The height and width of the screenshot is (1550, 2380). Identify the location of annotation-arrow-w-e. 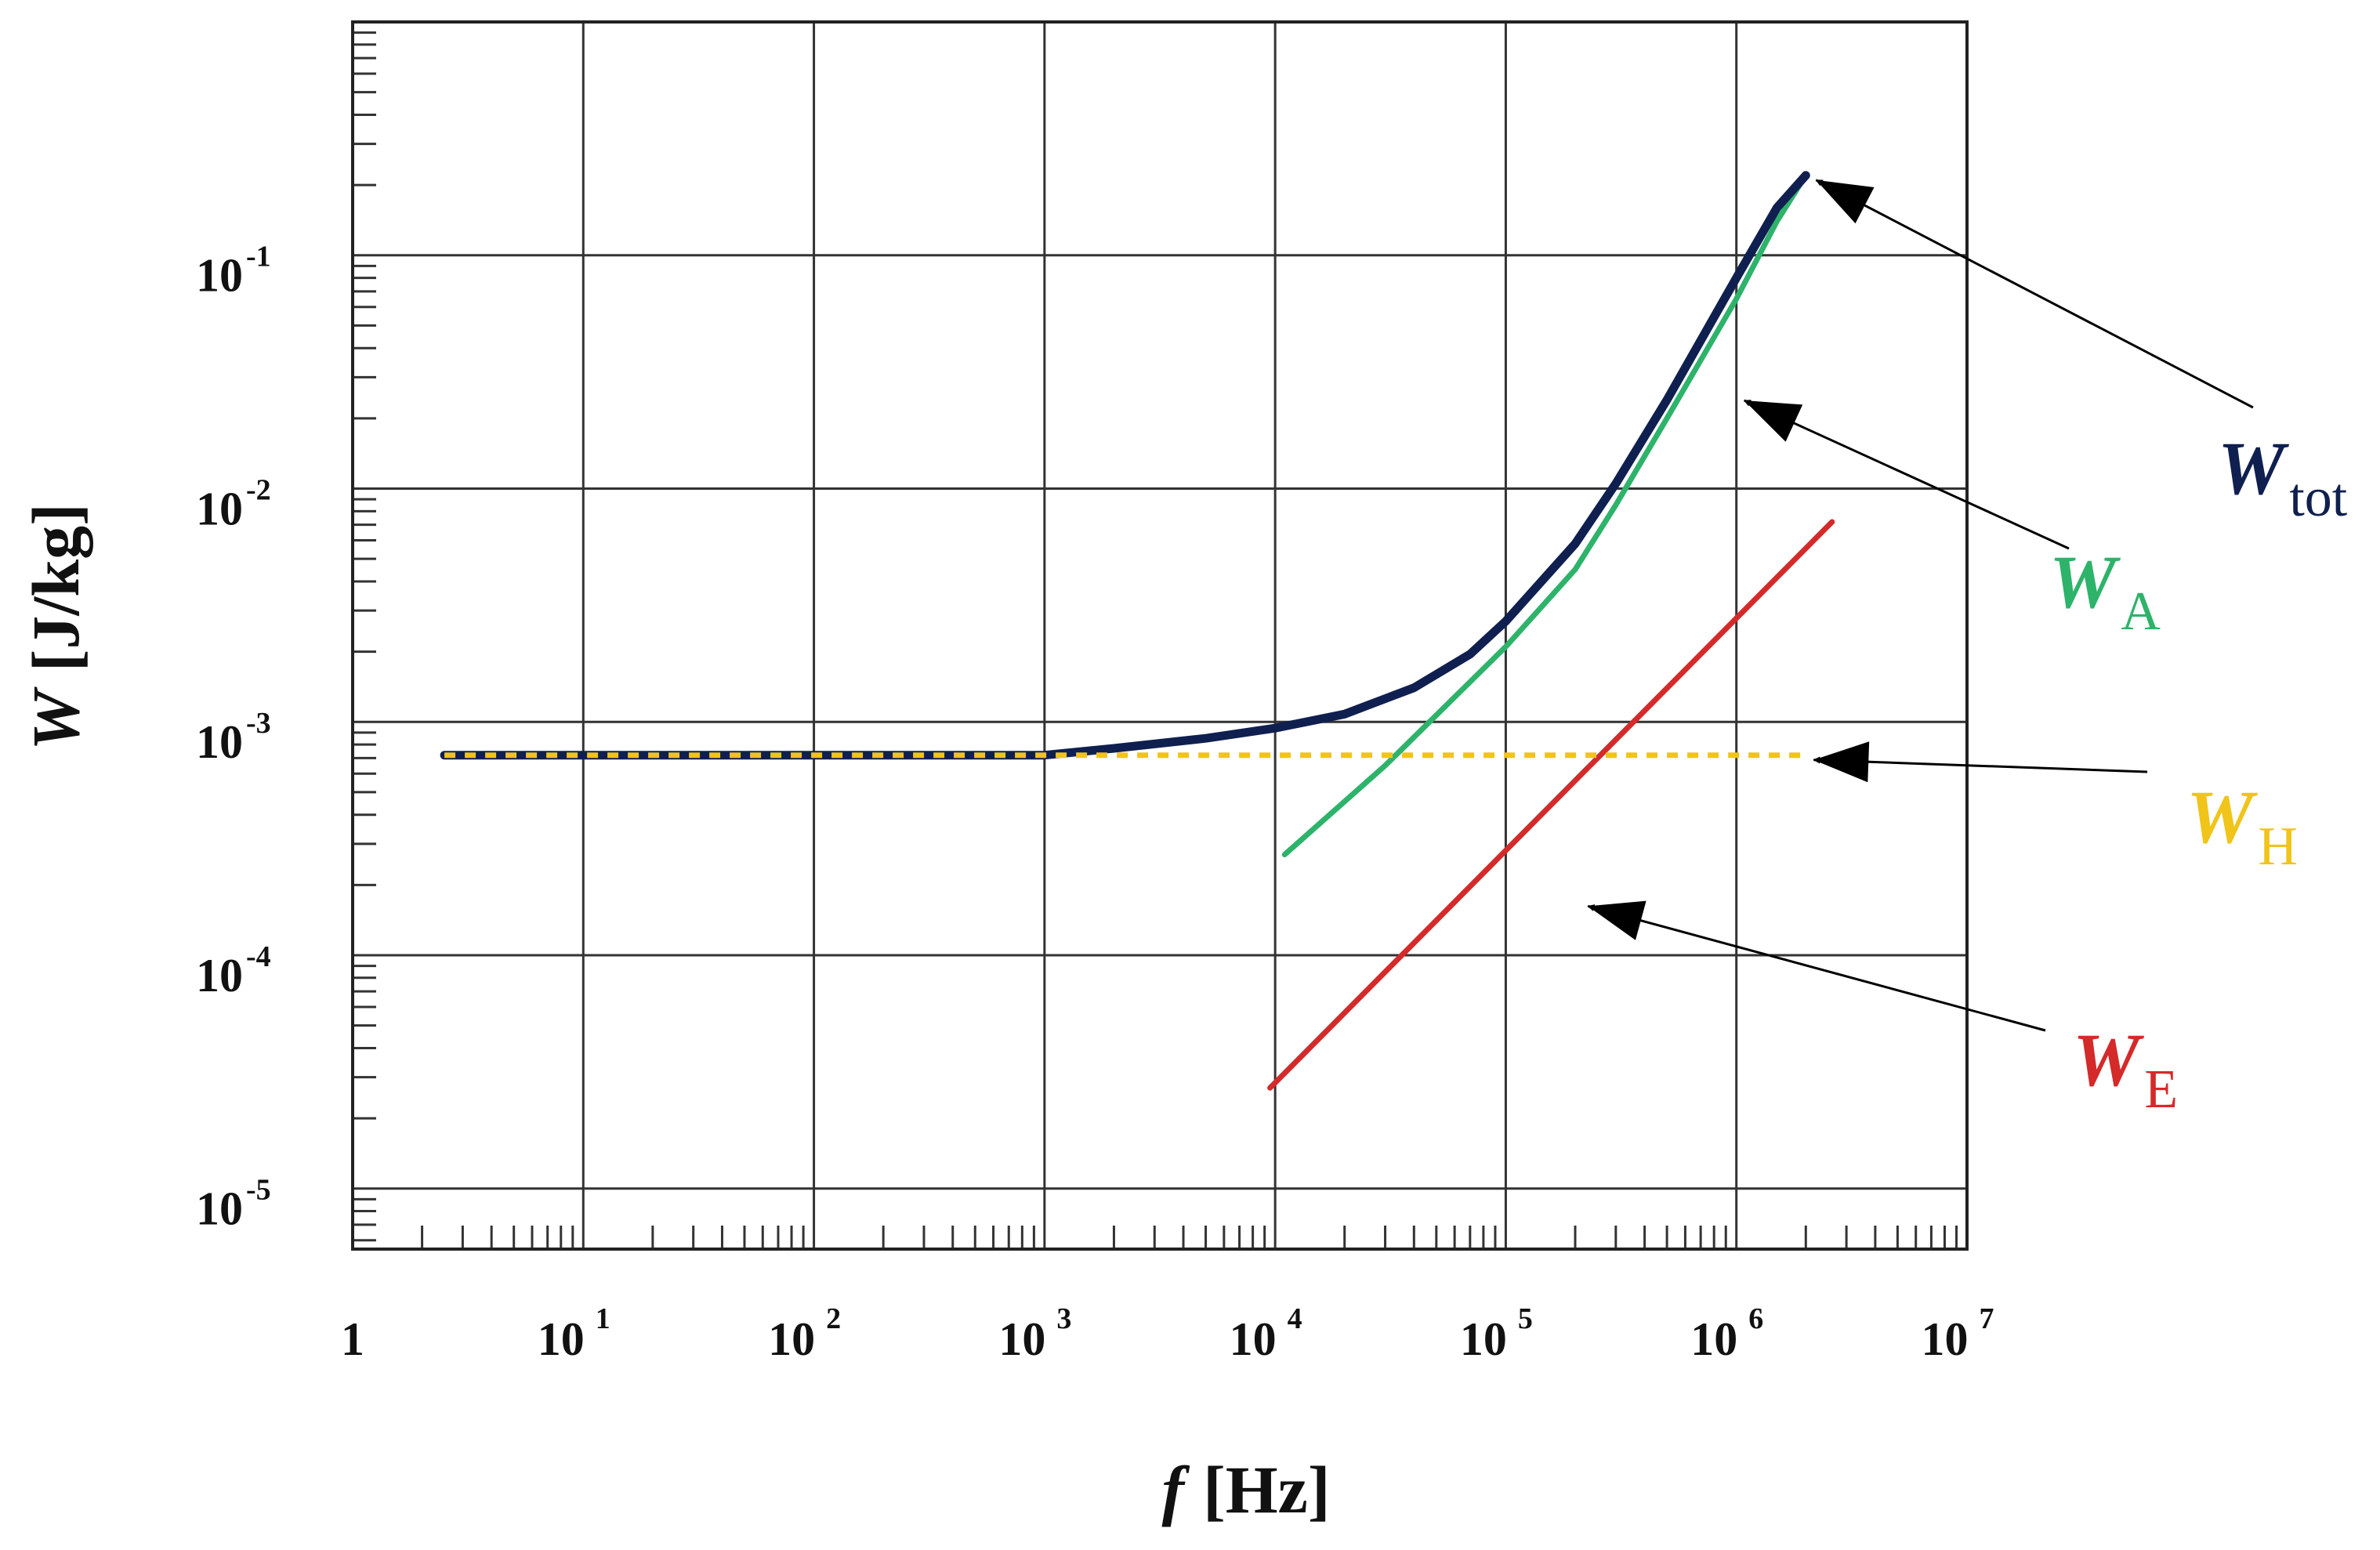
(1816, 968).